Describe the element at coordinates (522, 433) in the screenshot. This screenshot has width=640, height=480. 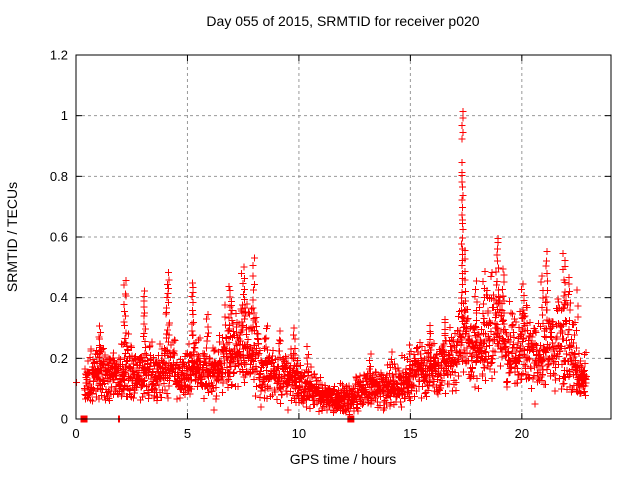
I see `x-tick-label: 20` at that location.